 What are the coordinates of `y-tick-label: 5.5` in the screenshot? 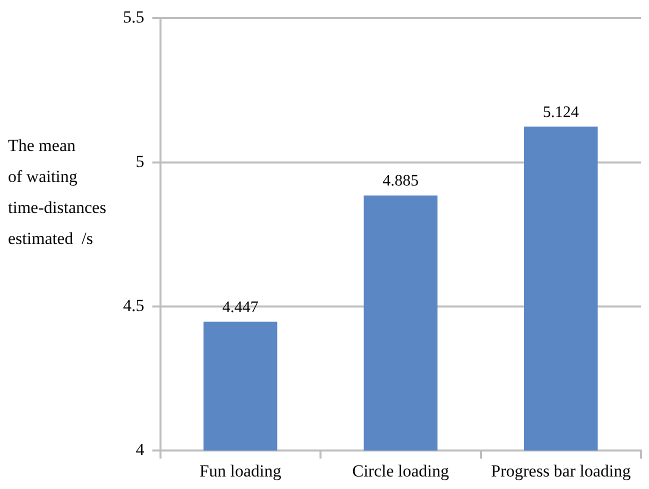 It's located at (133, 17).